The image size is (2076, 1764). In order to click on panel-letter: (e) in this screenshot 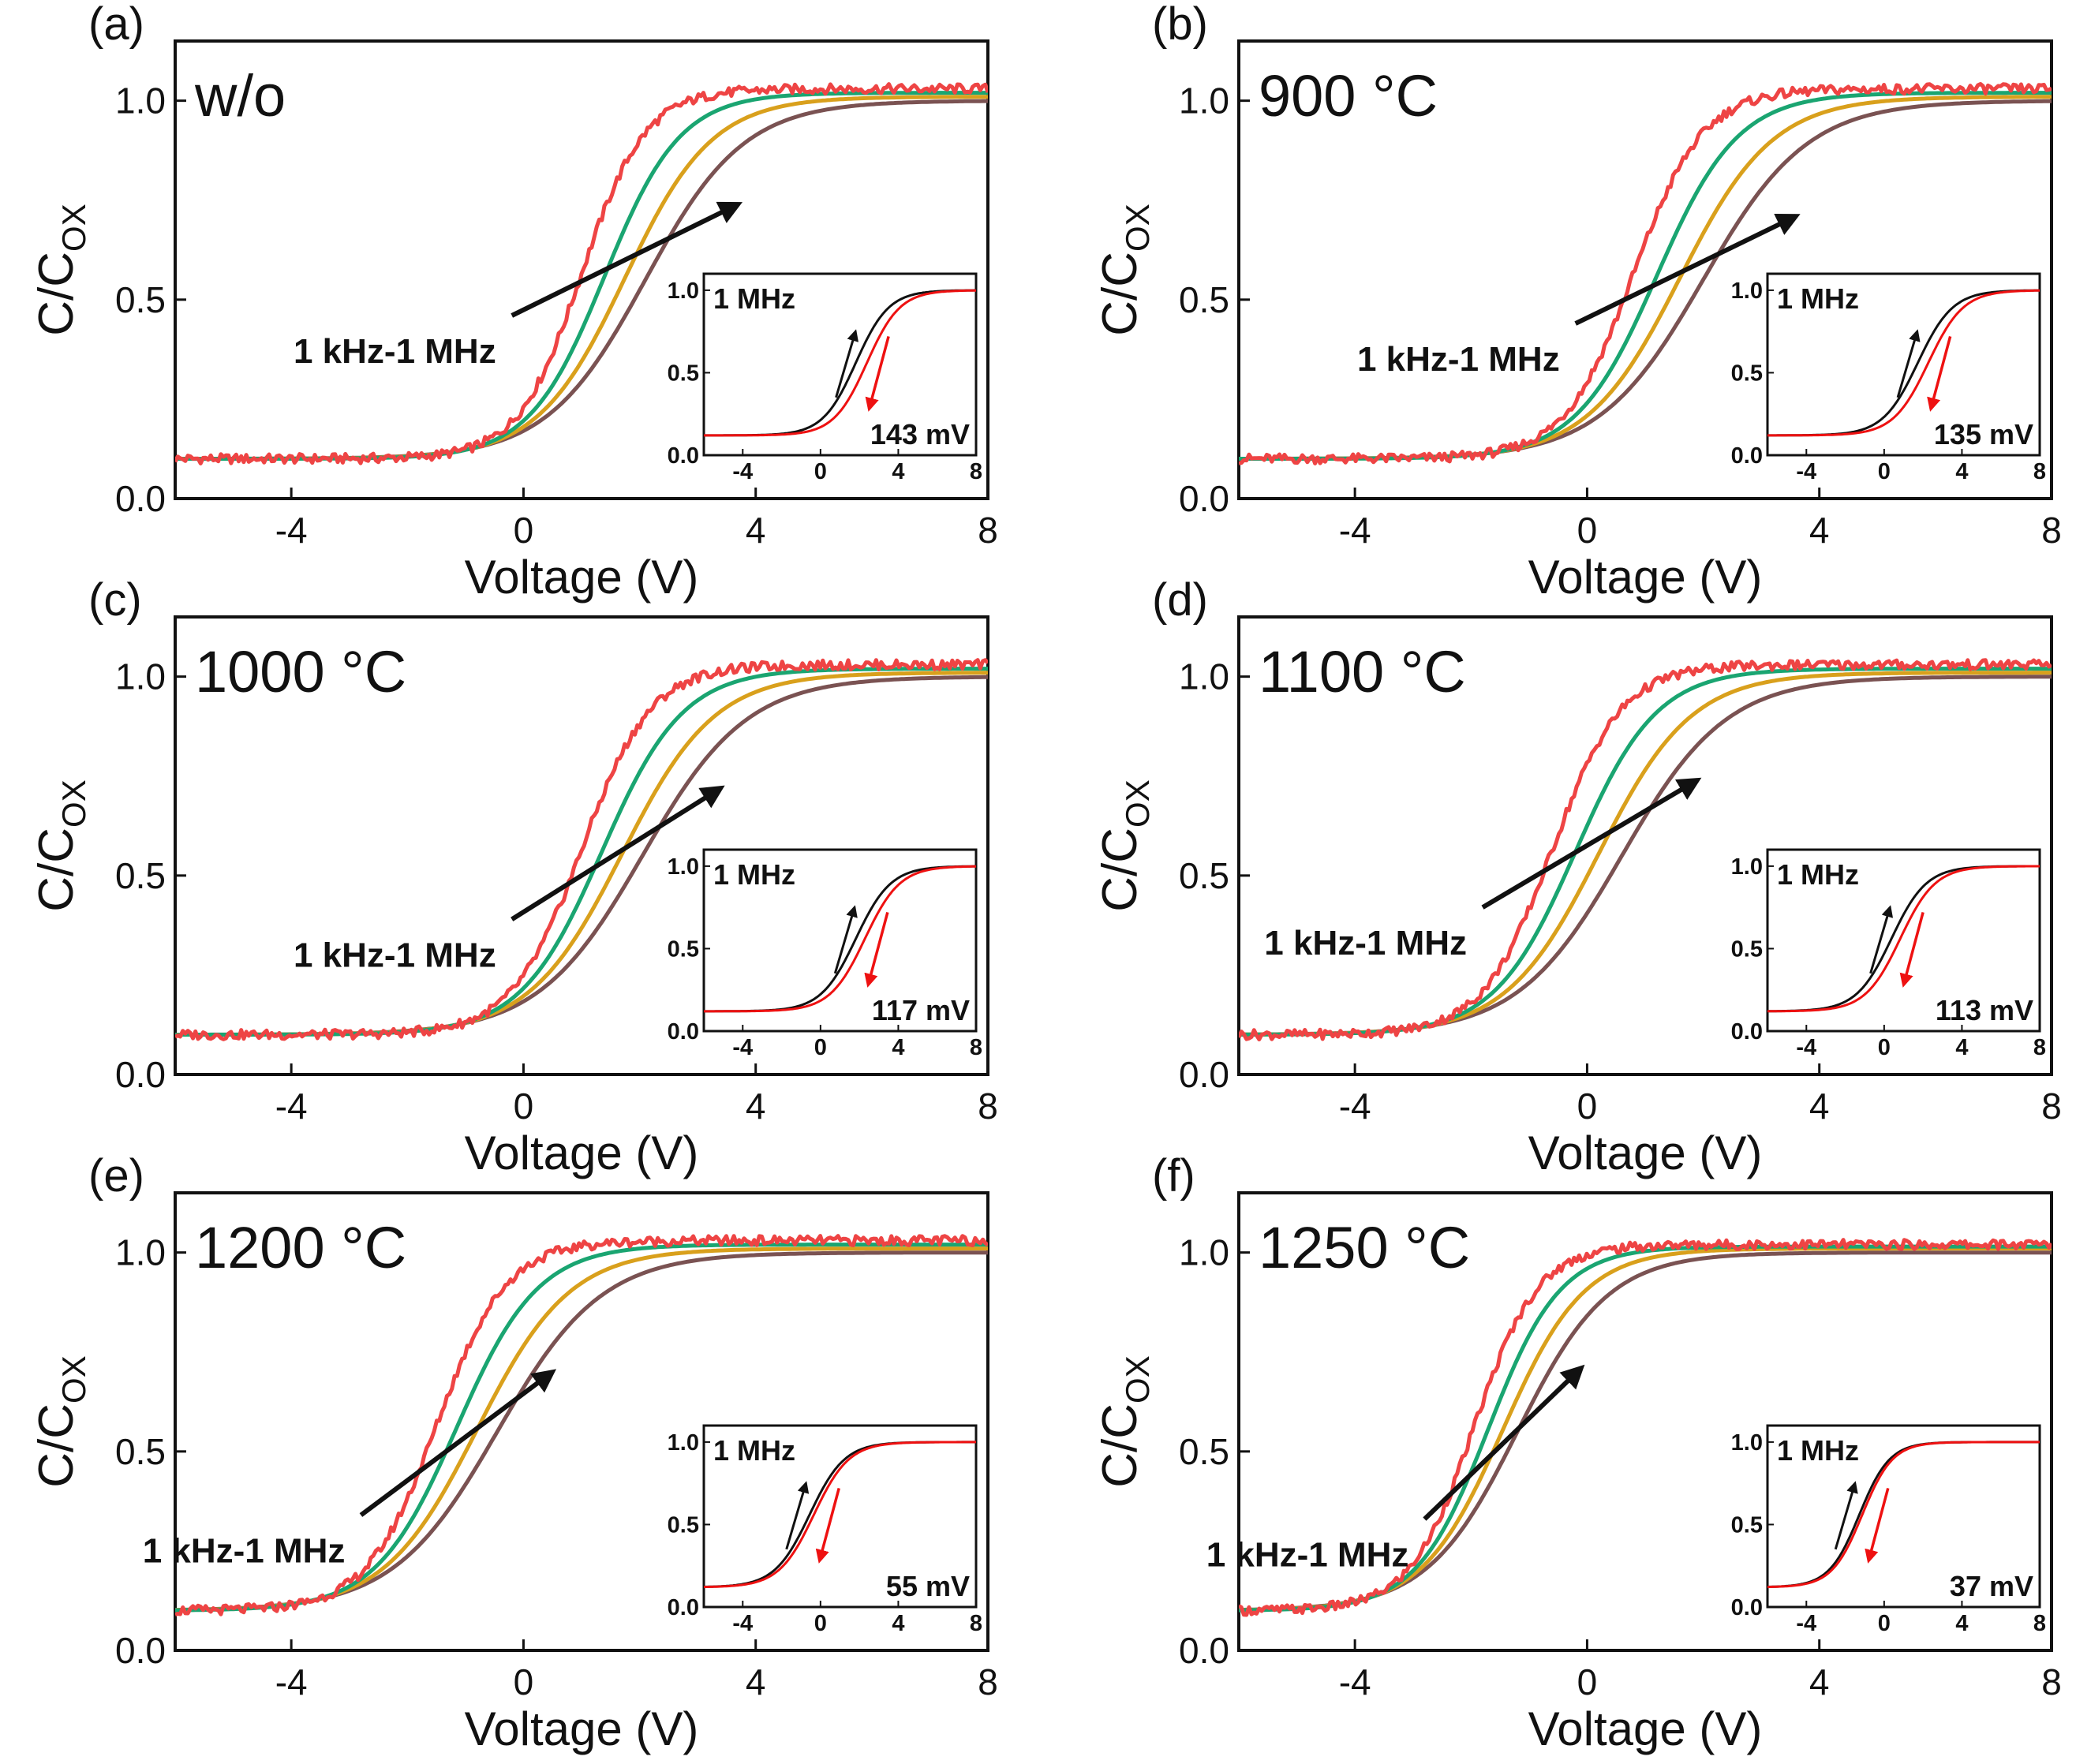, I will do `click(116, 1176)`.